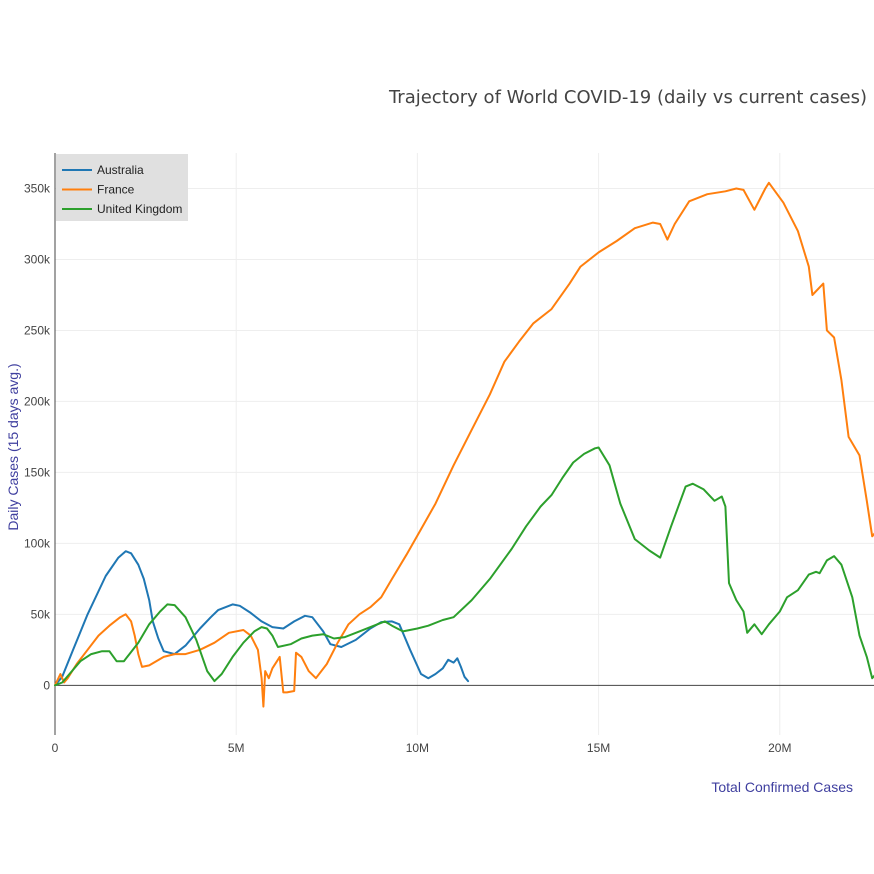  Describe the element at coordinates (46, 685) in the screenshot. I see `y-tick-label: 0` at that location.